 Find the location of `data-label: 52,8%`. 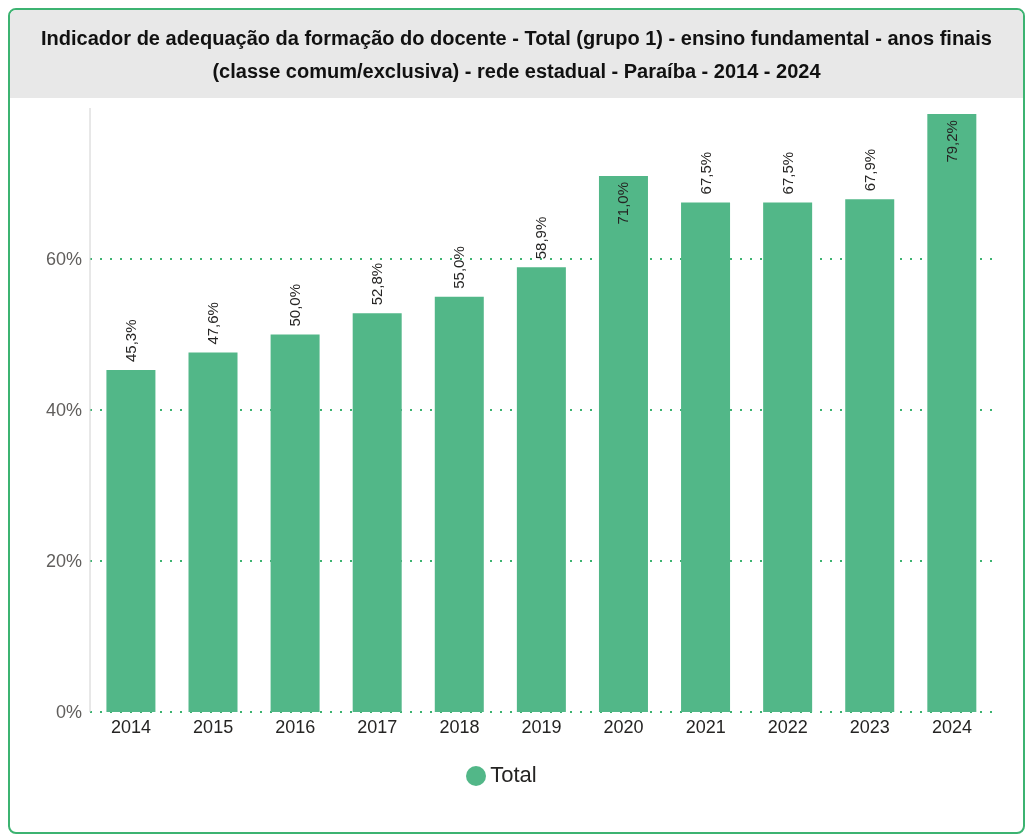

data-label: 52,8% is located at coordinates (377, 284).